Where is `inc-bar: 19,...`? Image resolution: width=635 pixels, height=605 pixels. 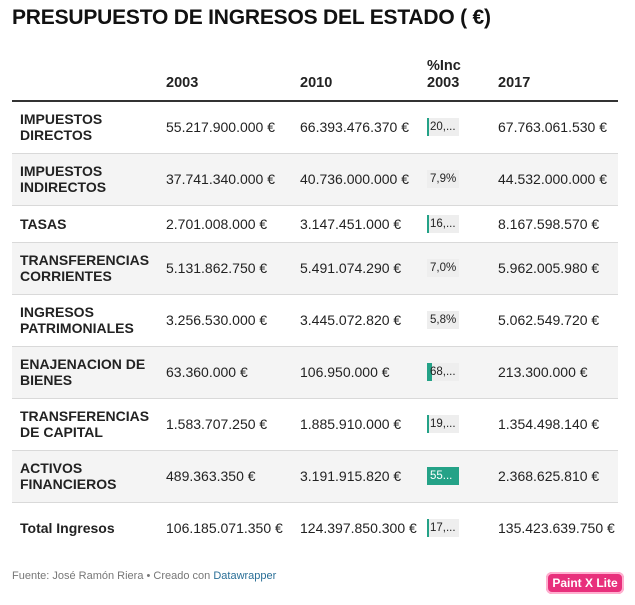
inc-bar: 19,... is located at coordinates (443, 424).